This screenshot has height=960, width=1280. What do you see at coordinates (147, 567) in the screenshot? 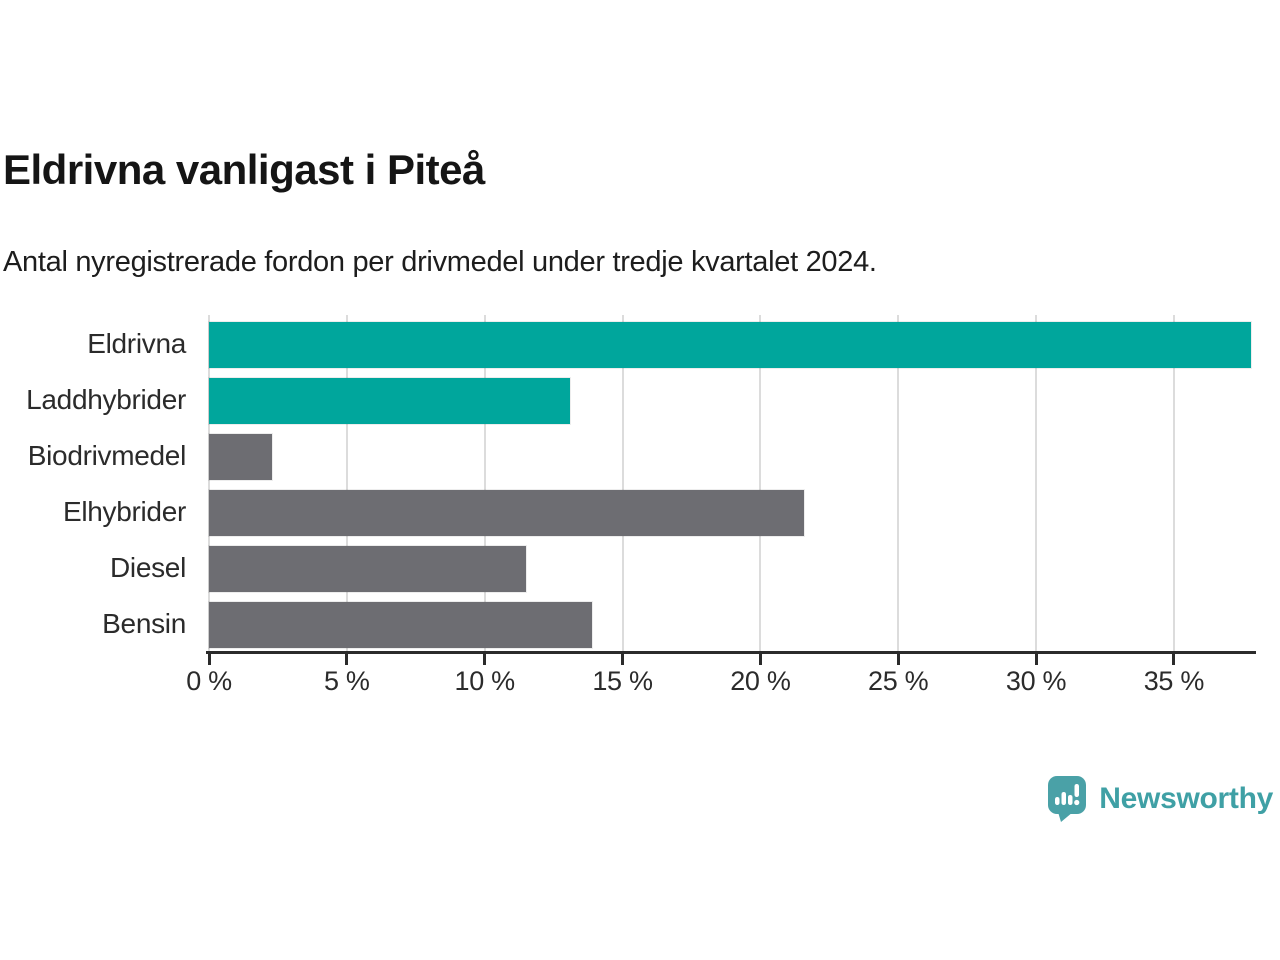
I see `y-axis-label: Diesel` at bounding box center [147, 567].